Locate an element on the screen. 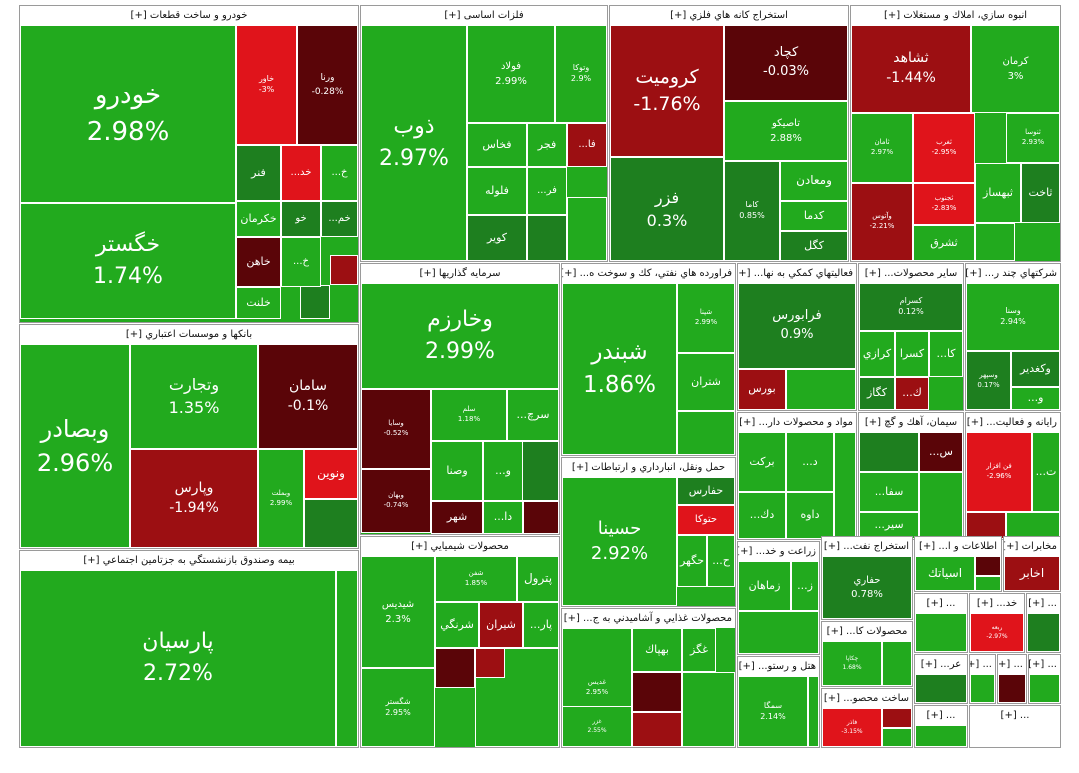  stock-tile: چكاپا 1.68% is located at coordinates (852, 663).